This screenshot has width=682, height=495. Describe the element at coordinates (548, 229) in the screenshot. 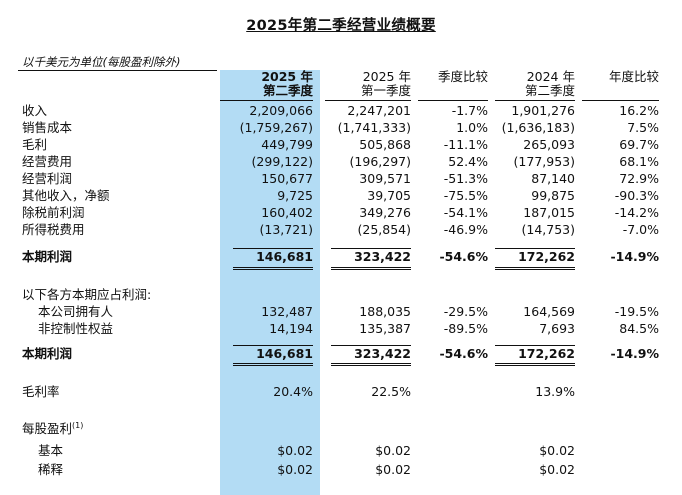

I see `table-cell: (14,753)` at that location.